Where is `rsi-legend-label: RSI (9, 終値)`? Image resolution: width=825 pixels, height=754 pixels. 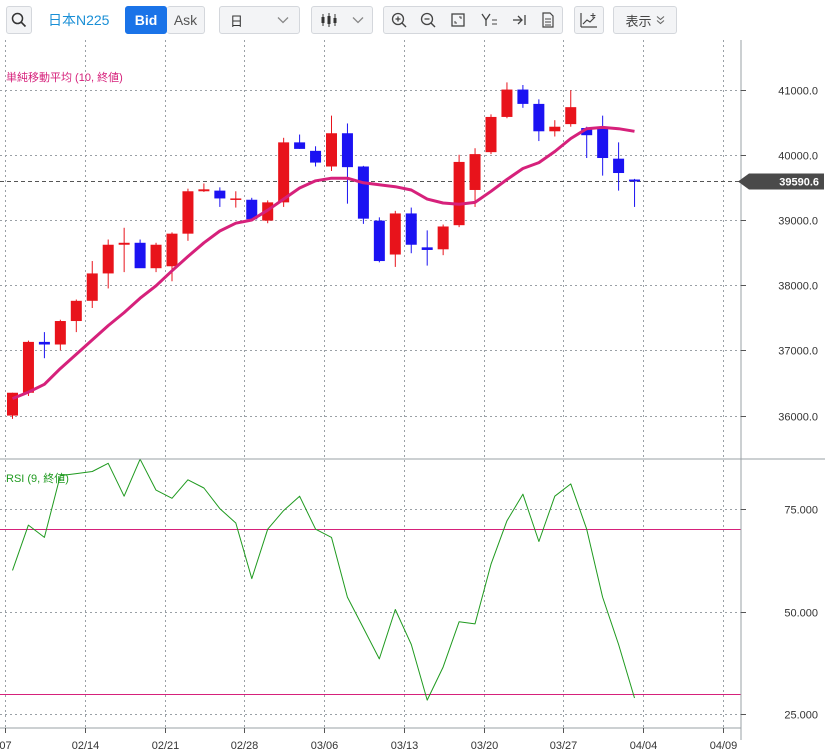 rsi-legend-label: RSI (9, 終値) is located at coordinates (37, 478).